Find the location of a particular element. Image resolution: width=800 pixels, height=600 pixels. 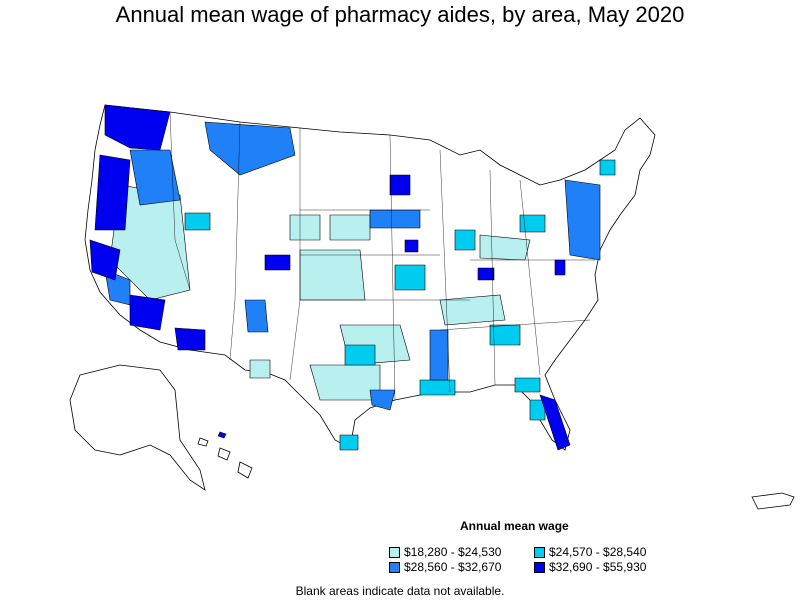

legend-item-tier-1: $18,280 - $24,530 is located at coordinates (445, 552).